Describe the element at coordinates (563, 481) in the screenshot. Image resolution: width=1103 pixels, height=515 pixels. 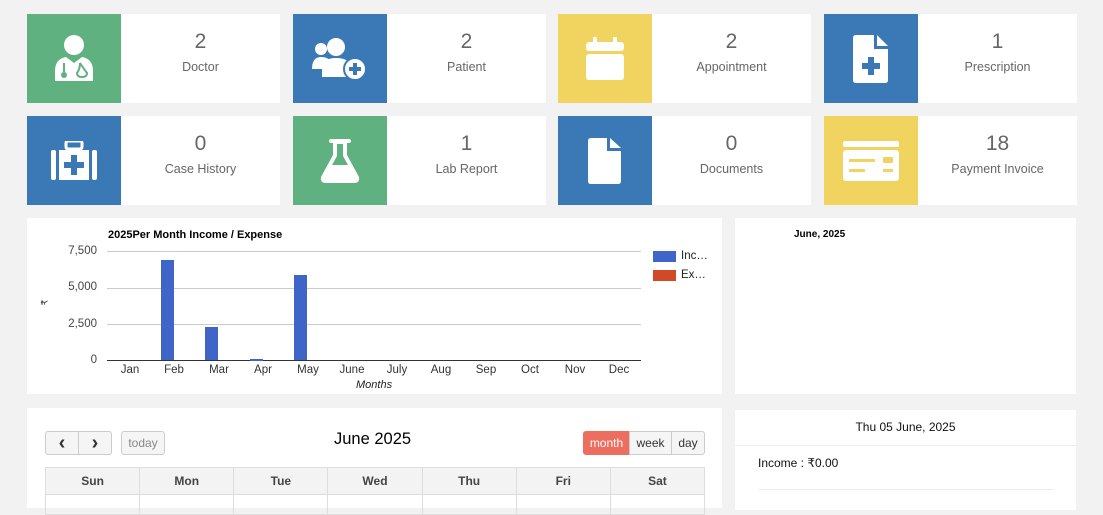
I see `weekday-fri: Fri` at that location.